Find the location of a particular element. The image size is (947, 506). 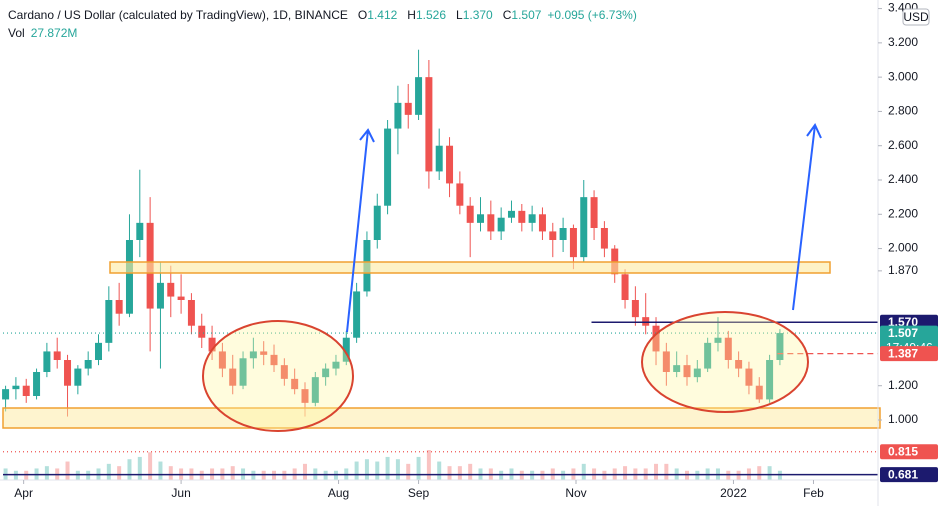

ohlc-key: C is located at coordinates (507, 15).